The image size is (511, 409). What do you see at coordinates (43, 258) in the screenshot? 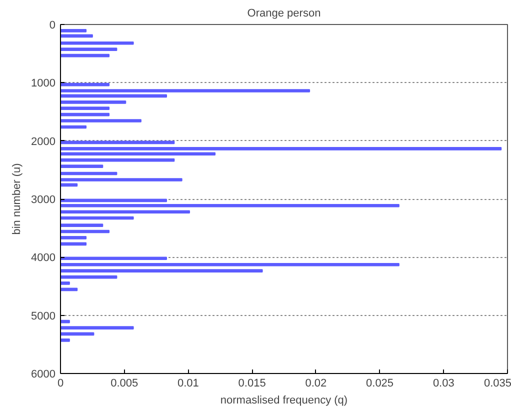
I see `y-tick-label: 4000` at bounding box center [43, 258].